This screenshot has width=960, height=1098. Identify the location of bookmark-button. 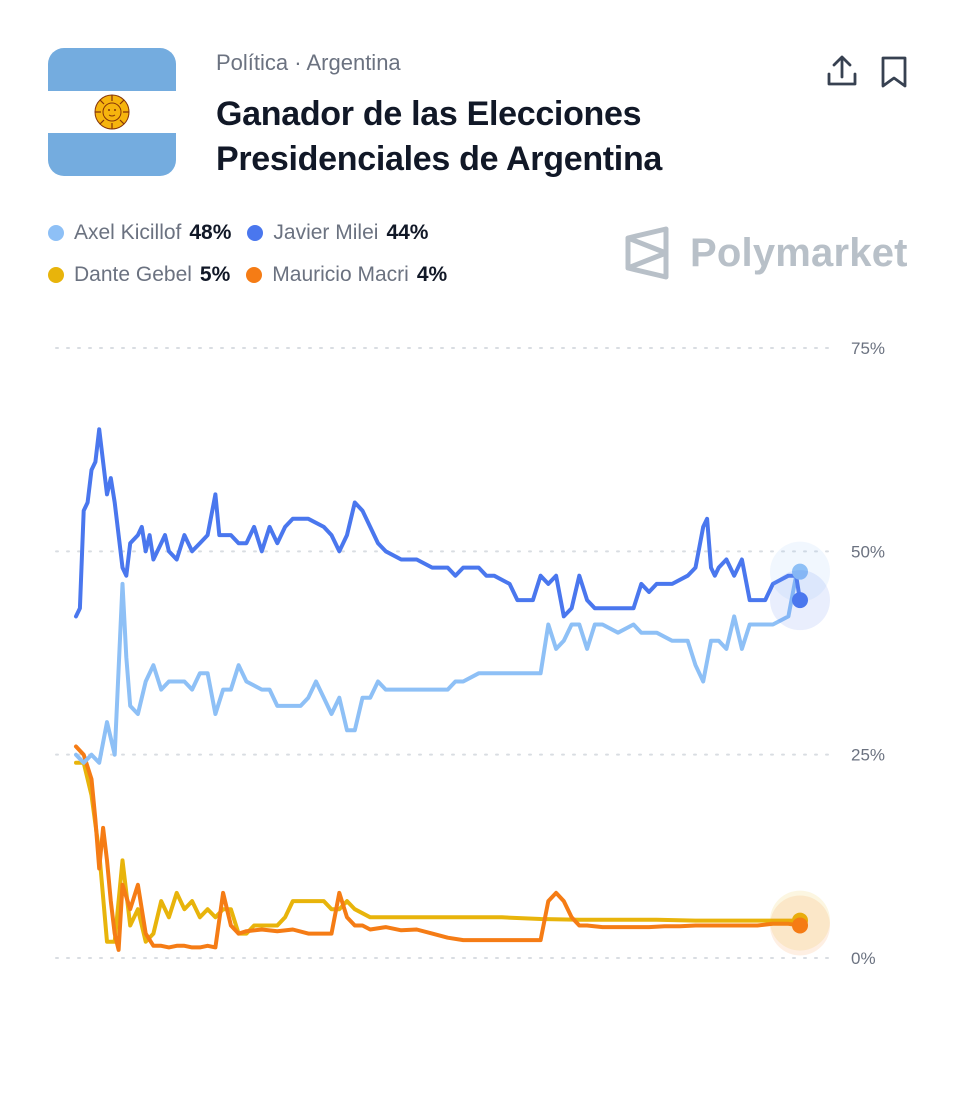
(894, 72).